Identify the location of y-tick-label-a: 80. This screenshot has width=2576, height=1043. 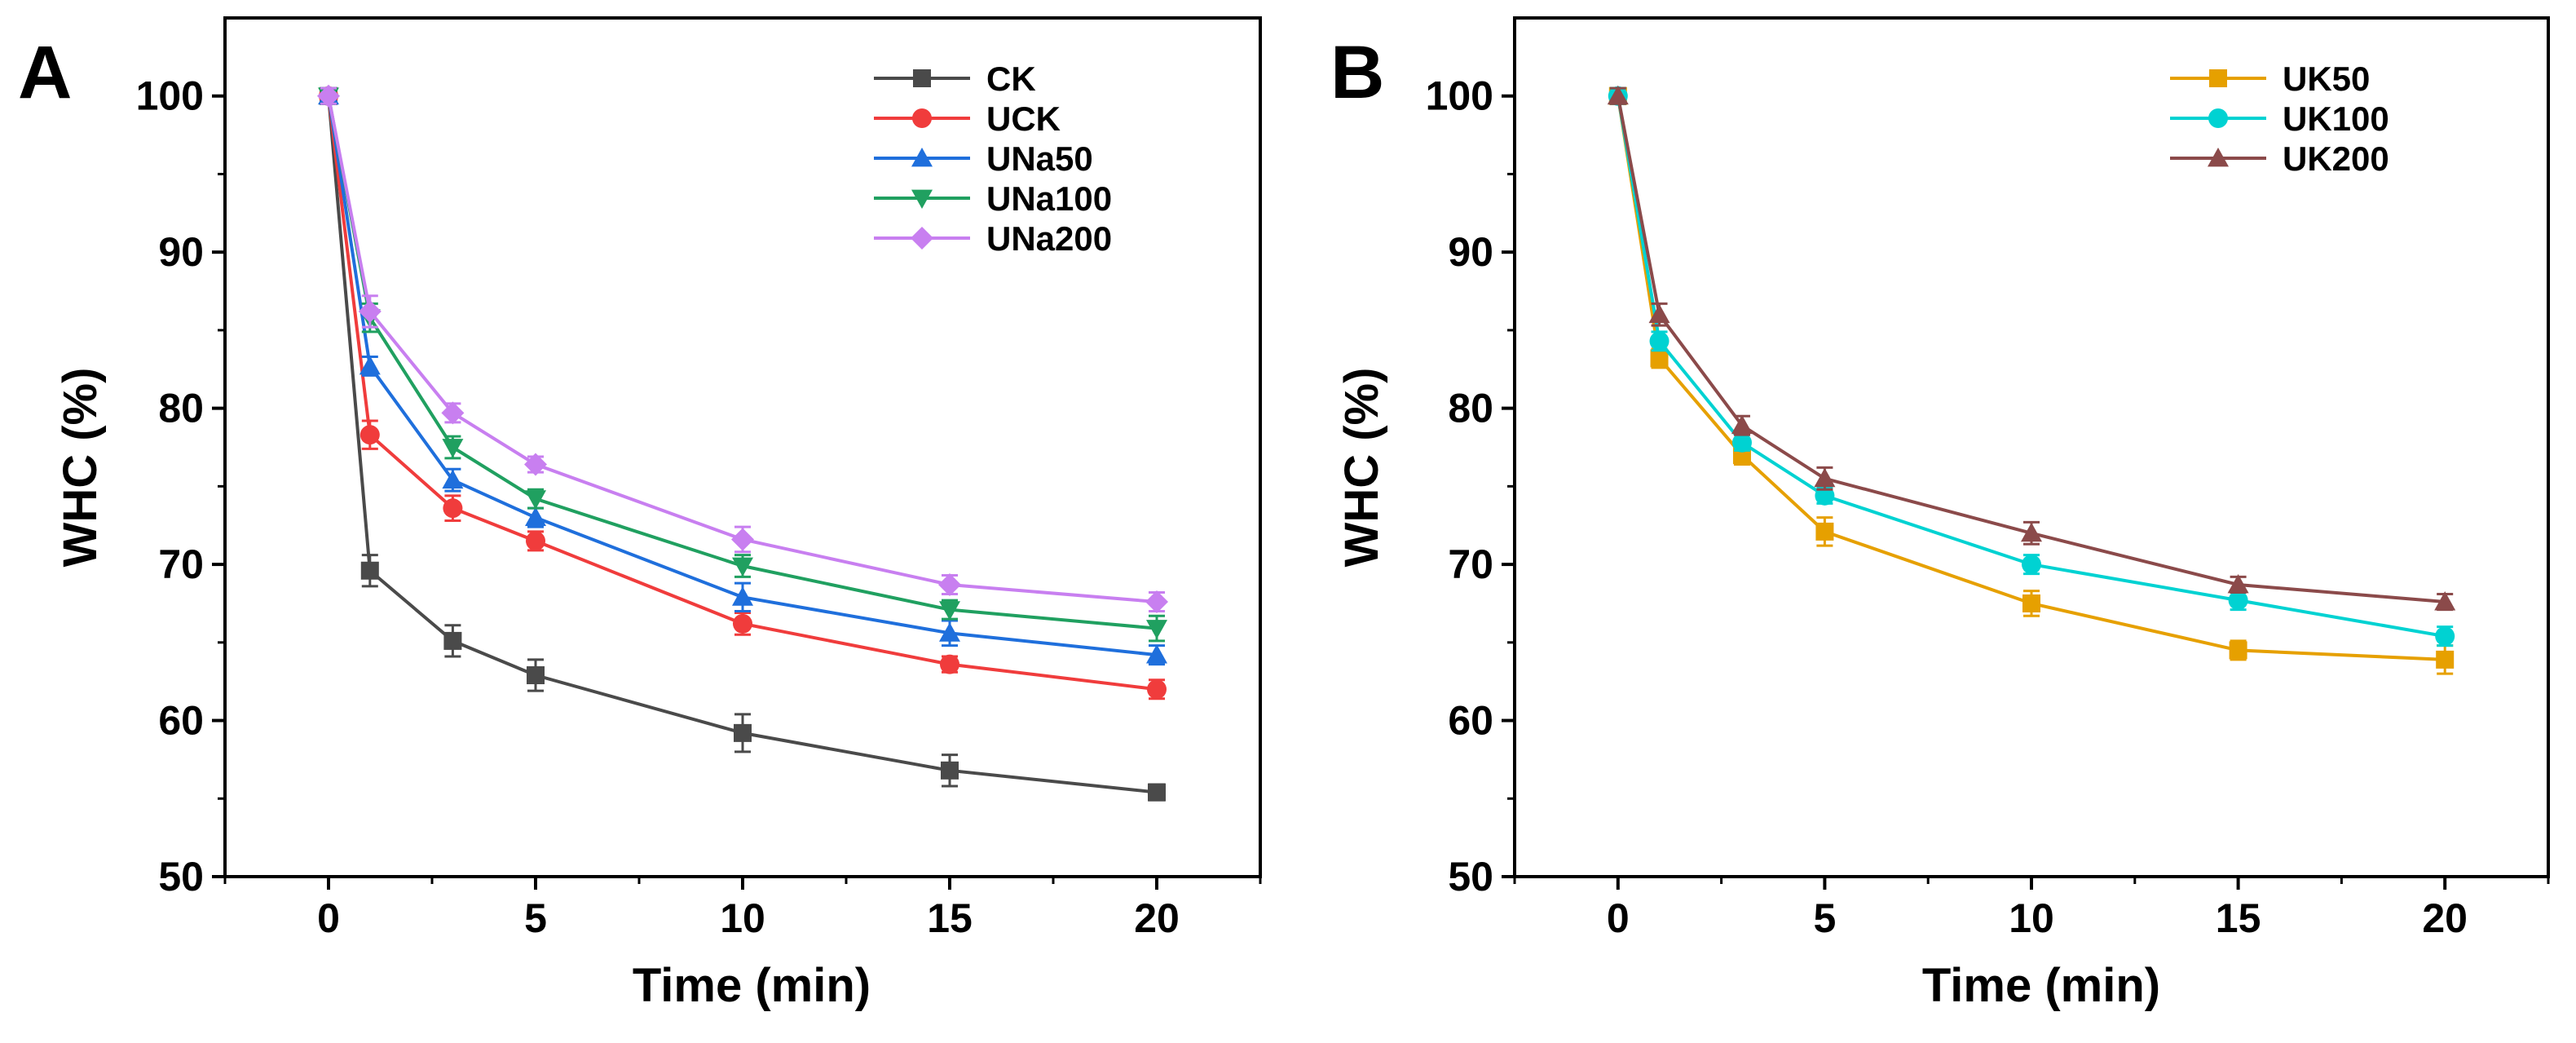
(181, 408).